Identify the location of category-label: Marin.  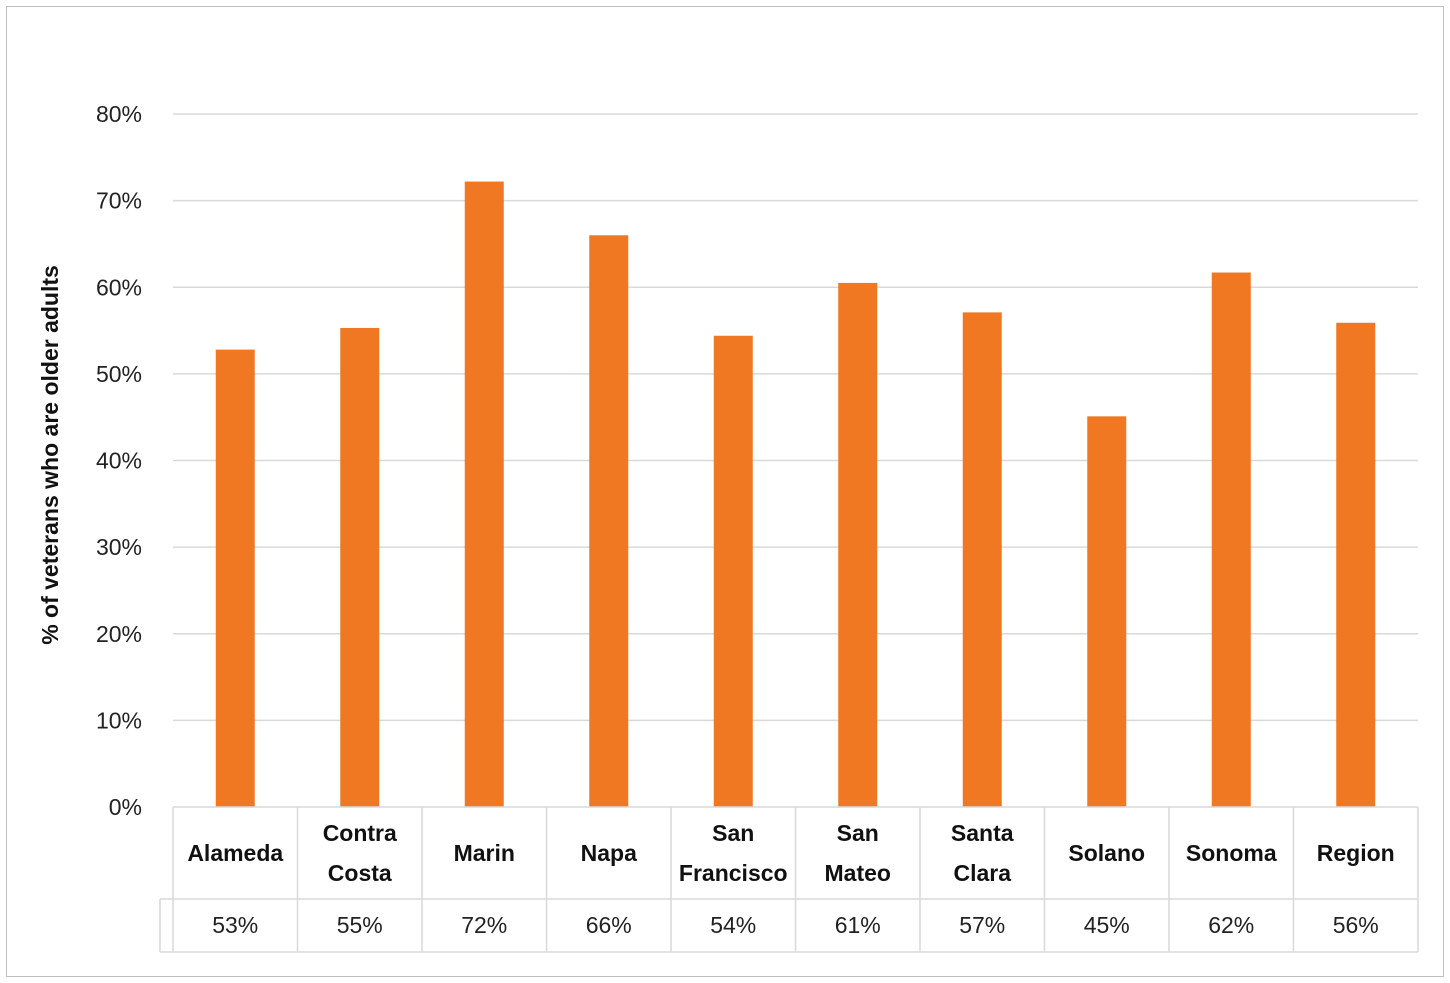
(484, 853).